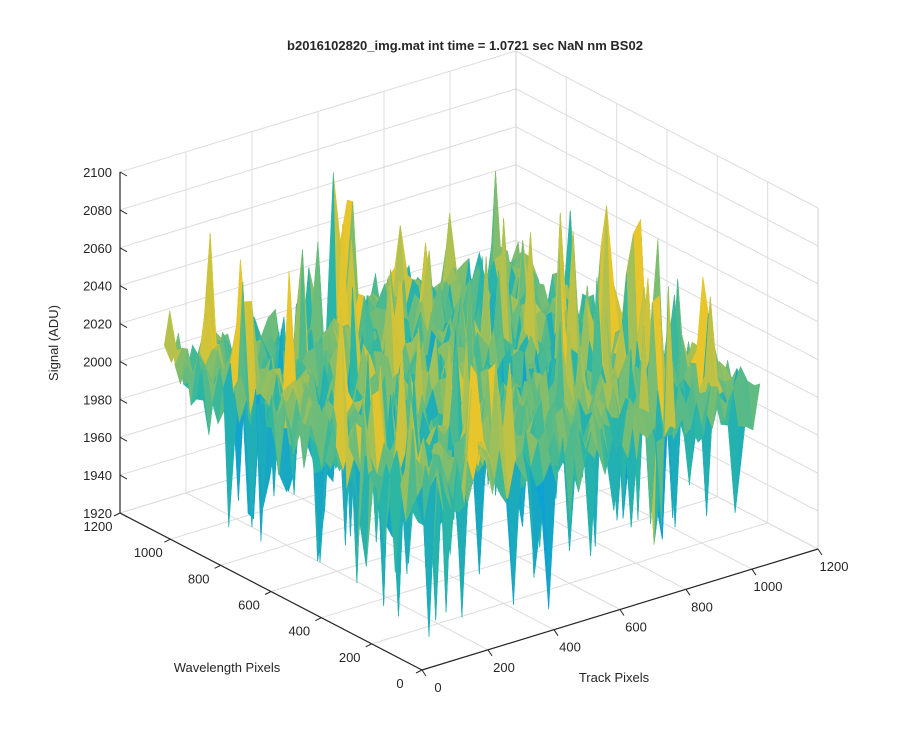  I want to click on y-tick-label: 1200, so click(98, 526).